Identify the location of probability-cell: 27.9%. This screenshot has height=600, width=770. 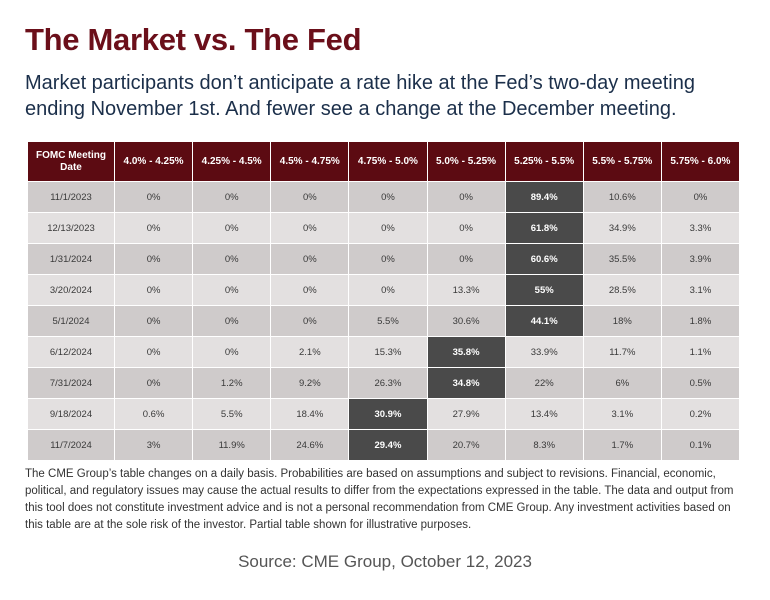
(466, 414).